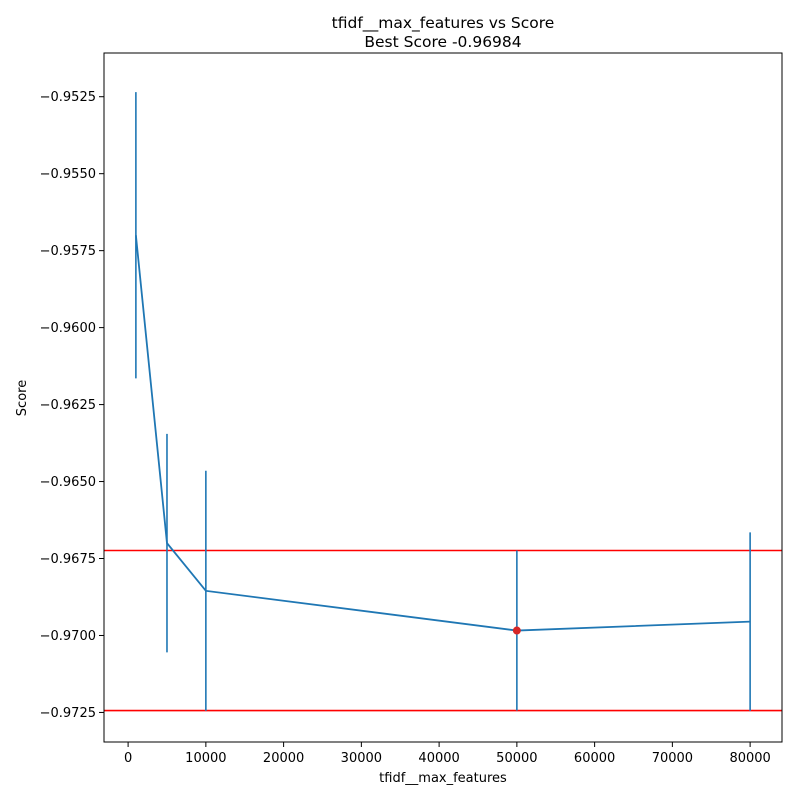 The image size is (800, 800). I want to click on y-axis-label: Score, so click(22, 398).